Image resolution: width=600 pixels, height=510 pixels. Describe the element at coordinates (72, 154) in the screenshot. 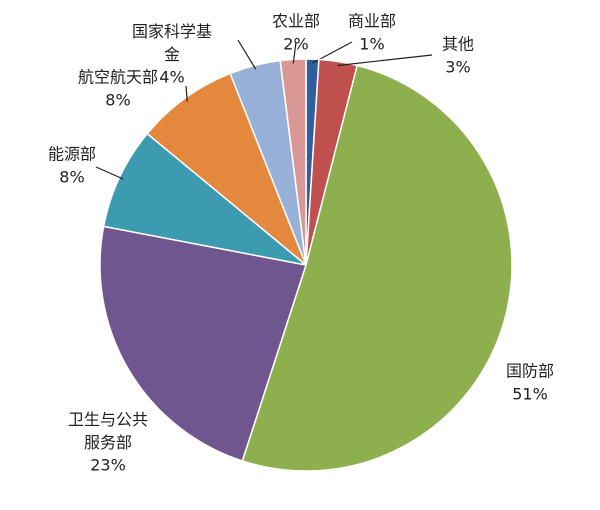

I see `slice-label: 能源部` at that location.